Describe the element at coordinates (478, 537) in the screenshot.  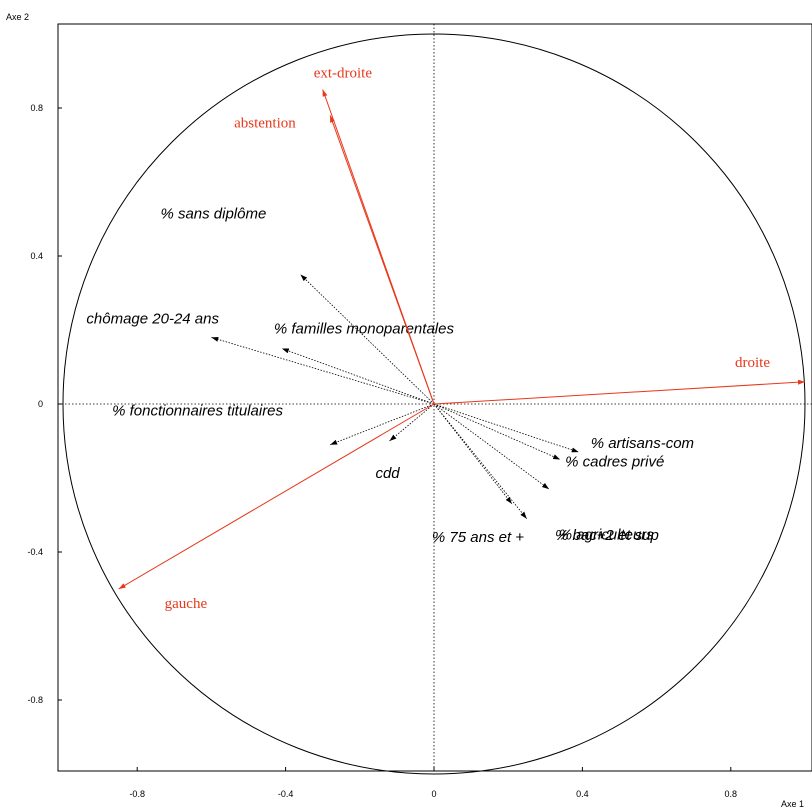
I see `supplementary-label: % 75 ans et +` at that location.